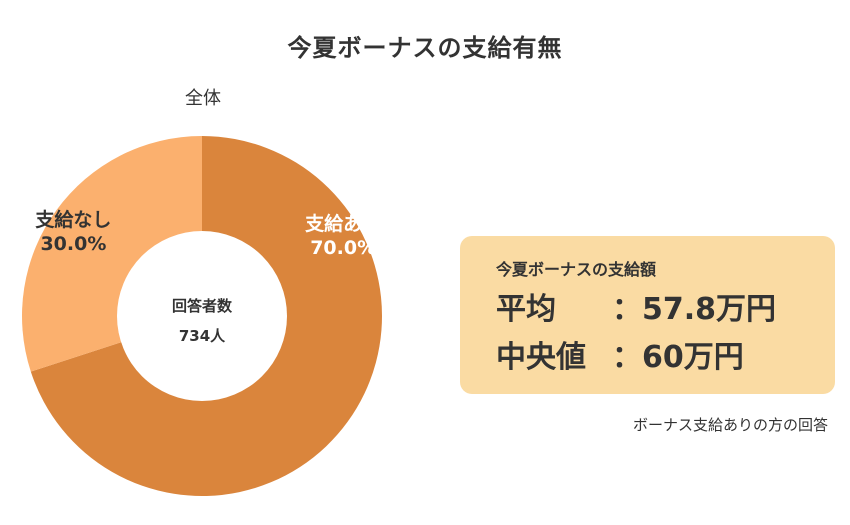 The width and height of the screenshot is (850, 525). What do you see at coordinates (203, 98) in the screenshot?
I see `chart-subtitle: 全体` at bounding box center [203, 98].